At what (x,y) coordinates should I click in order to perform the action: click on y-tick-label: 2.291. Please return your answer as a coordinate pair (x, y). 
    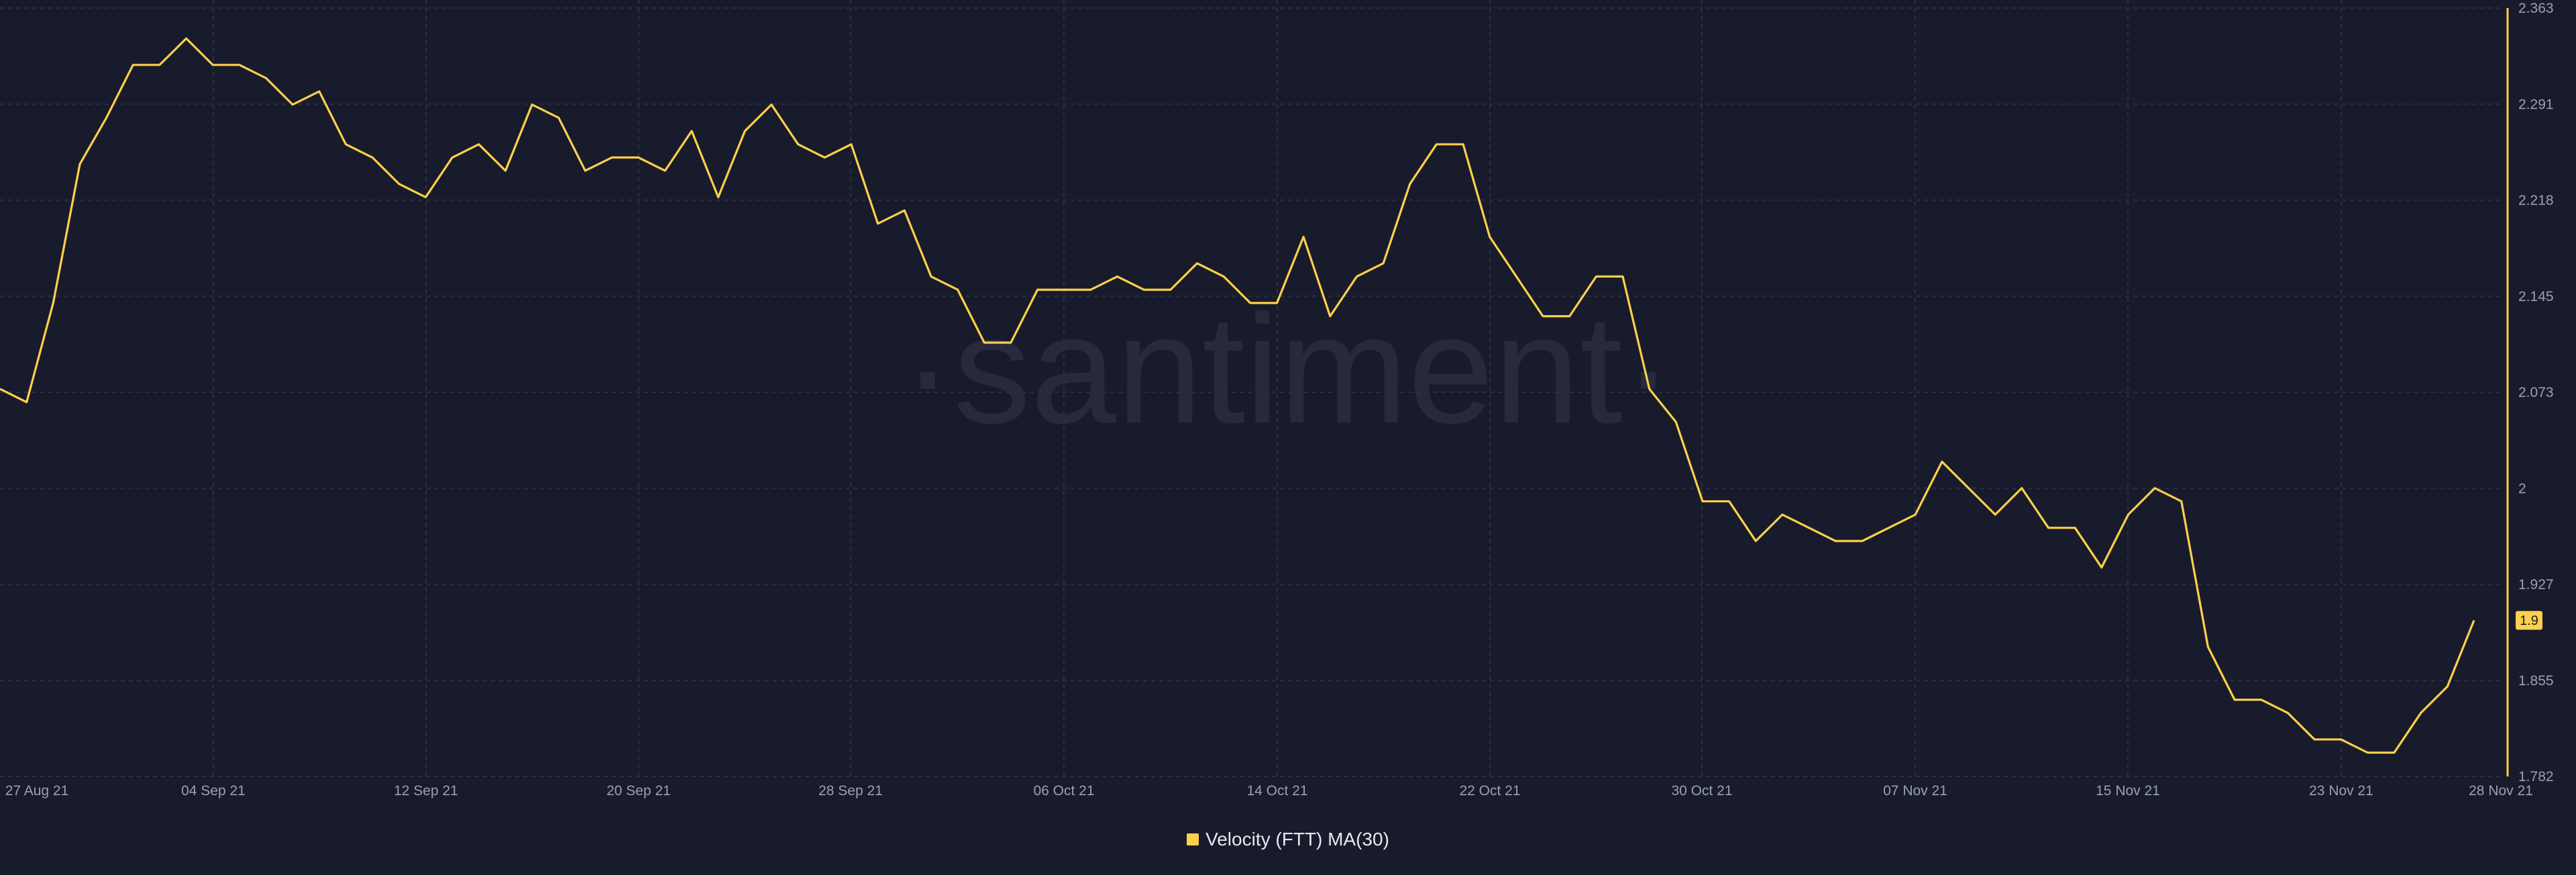
    Looking at the image, I should click on (2536, 104).